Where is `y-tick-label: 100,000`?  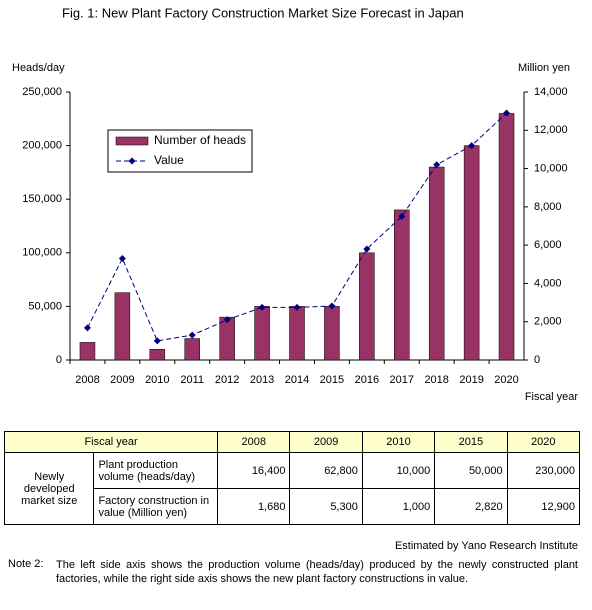 y-tick-label: 100,000 is located at coordinates (42, 253).